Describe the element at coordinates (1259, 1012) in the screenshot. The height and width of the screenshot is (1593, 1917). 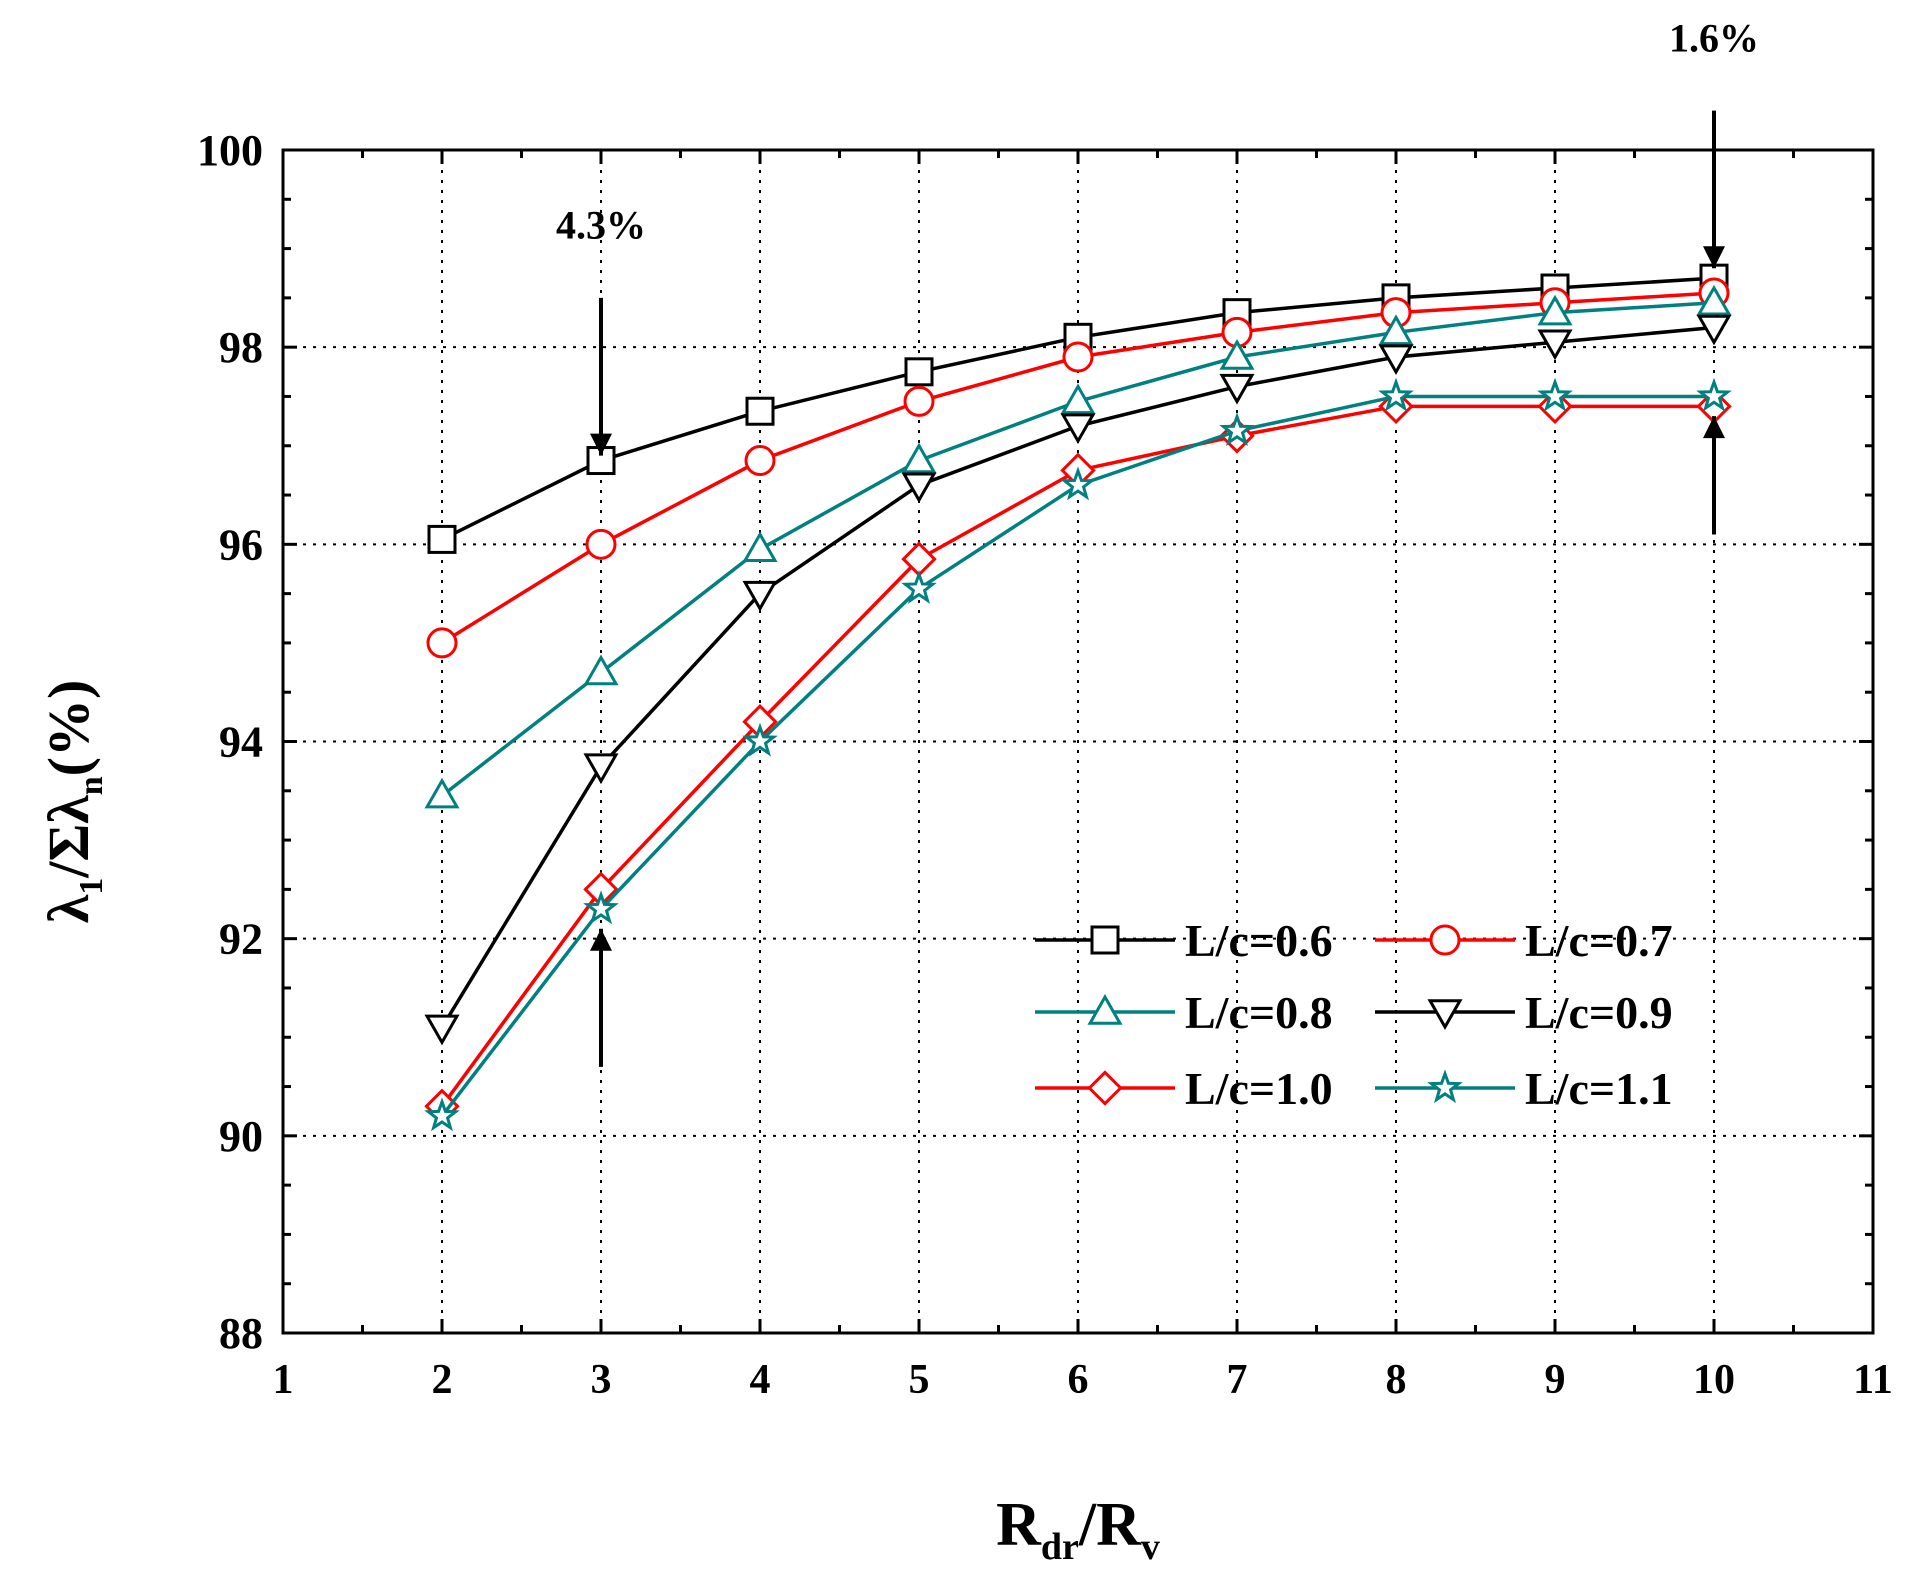
I see `legend-label: L/c=0.8` at that location.